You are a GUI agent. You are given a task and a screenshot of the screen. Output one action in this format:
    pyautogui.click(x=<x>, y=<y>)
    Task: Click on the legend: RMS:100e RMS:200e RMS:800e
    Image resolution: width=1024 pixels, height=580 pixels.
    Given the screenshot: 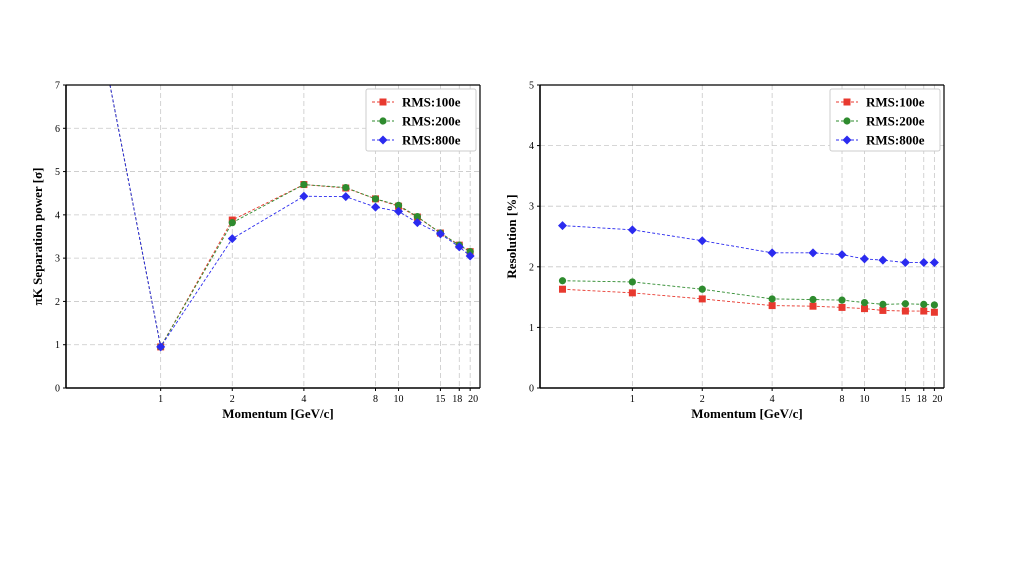 What is the action you would take?
    pyautogui.click(x=421, y=120)
    